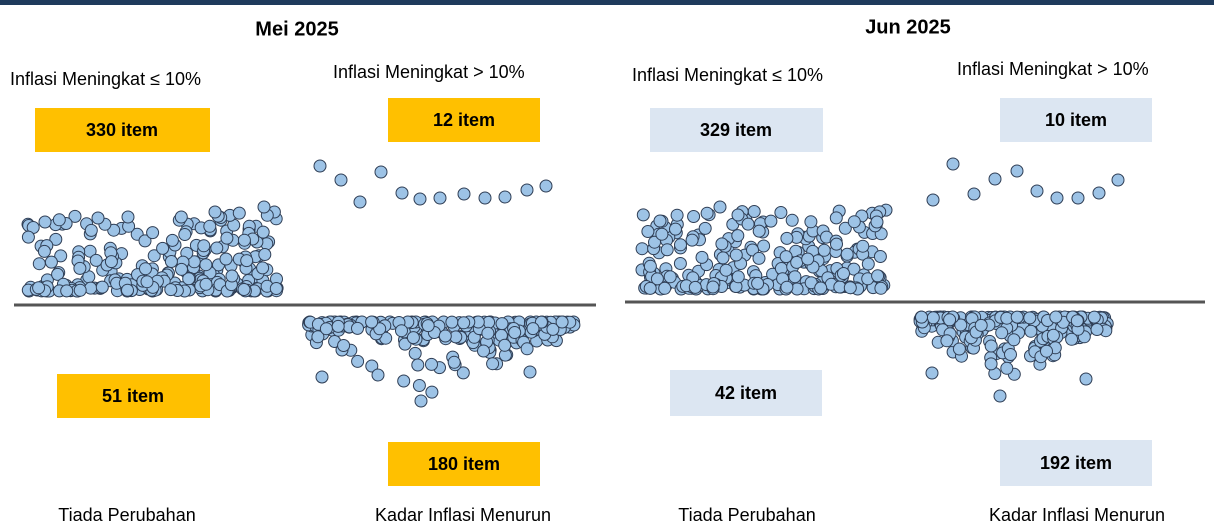  I want to click on count: 329 item, so click(736, 130).